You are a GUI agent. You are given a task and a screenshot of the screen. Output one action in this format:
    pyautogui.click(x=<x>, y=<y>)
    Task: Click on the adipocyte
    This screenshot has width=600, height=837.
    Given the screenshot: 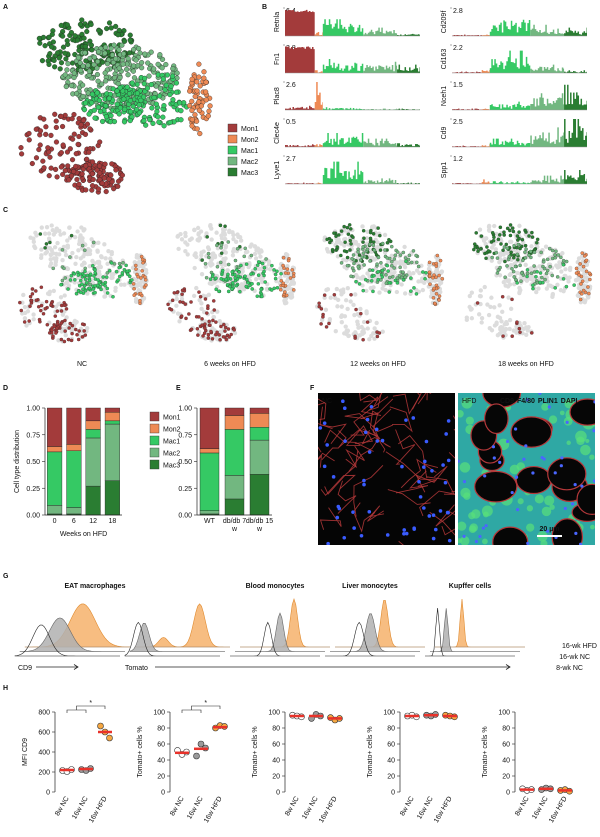 What is the action you would take?
    pyautogui.click(x=533, y=480)
    